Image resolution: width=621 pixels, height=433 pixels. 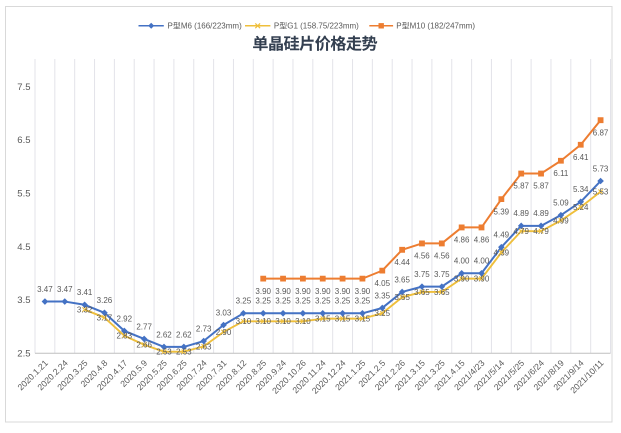 What do you see at coordinates (204, 346) in the screenshot?
I see `svg-text: 2.63` at bounding box center [204, 346].